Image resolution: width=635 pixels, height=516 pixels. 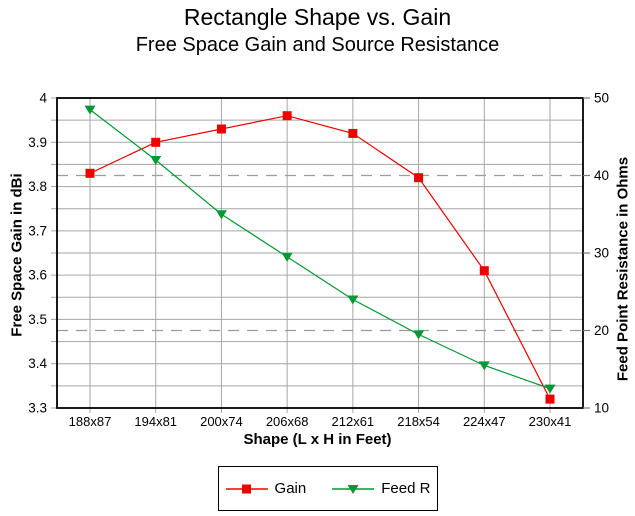 I want to click on svg-text: 200x74, so click(x=221, y=421).